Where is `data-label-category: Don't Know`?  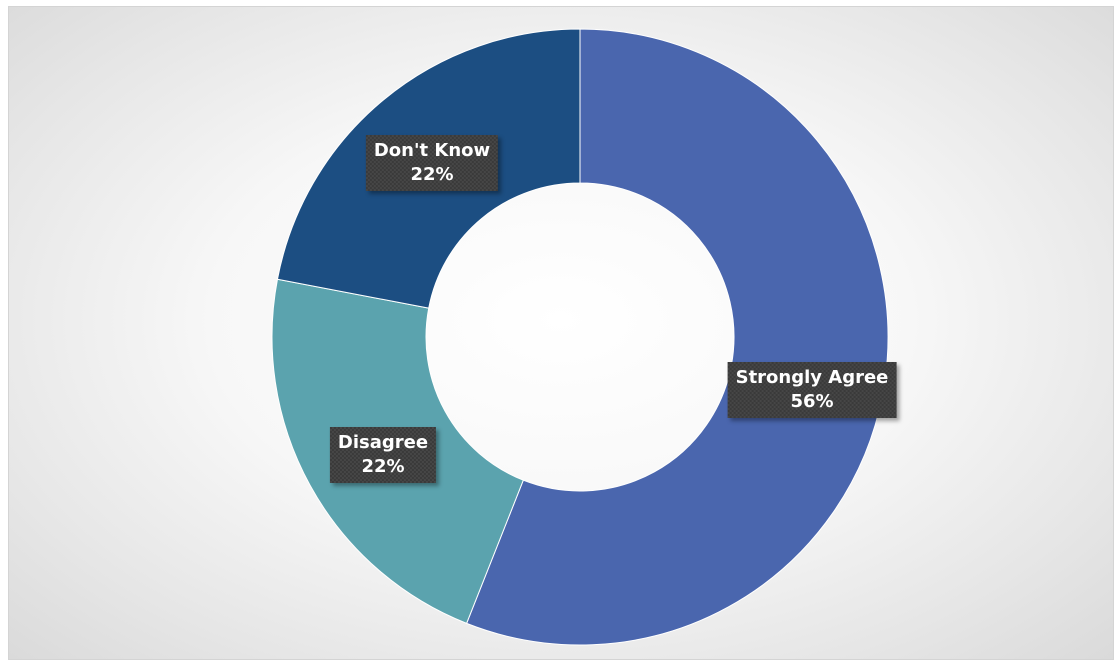 data-label-category: Don't Know is located at coordinates (432, 150).